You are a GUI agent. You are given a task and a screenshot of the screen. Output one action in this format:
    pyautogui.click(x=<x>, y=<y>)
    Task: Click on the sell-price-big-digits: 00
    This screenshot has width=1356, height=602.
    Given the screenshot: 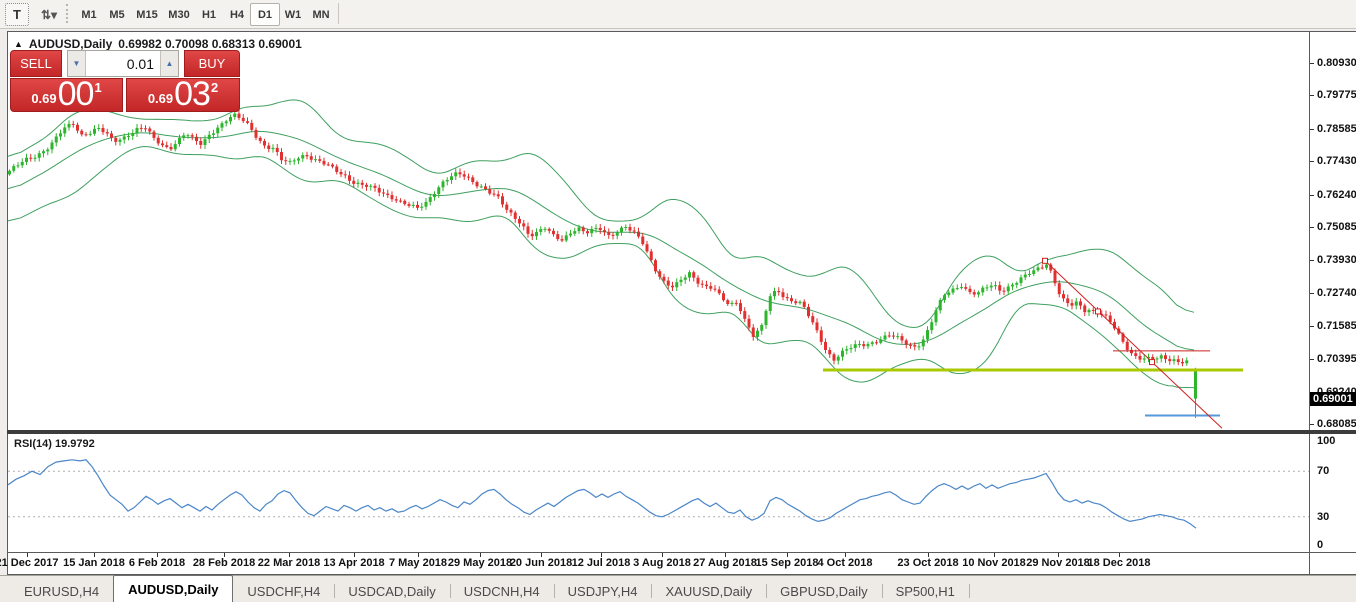 What is the action you would take?
    pyautogui.click(x=76, y=94)
    